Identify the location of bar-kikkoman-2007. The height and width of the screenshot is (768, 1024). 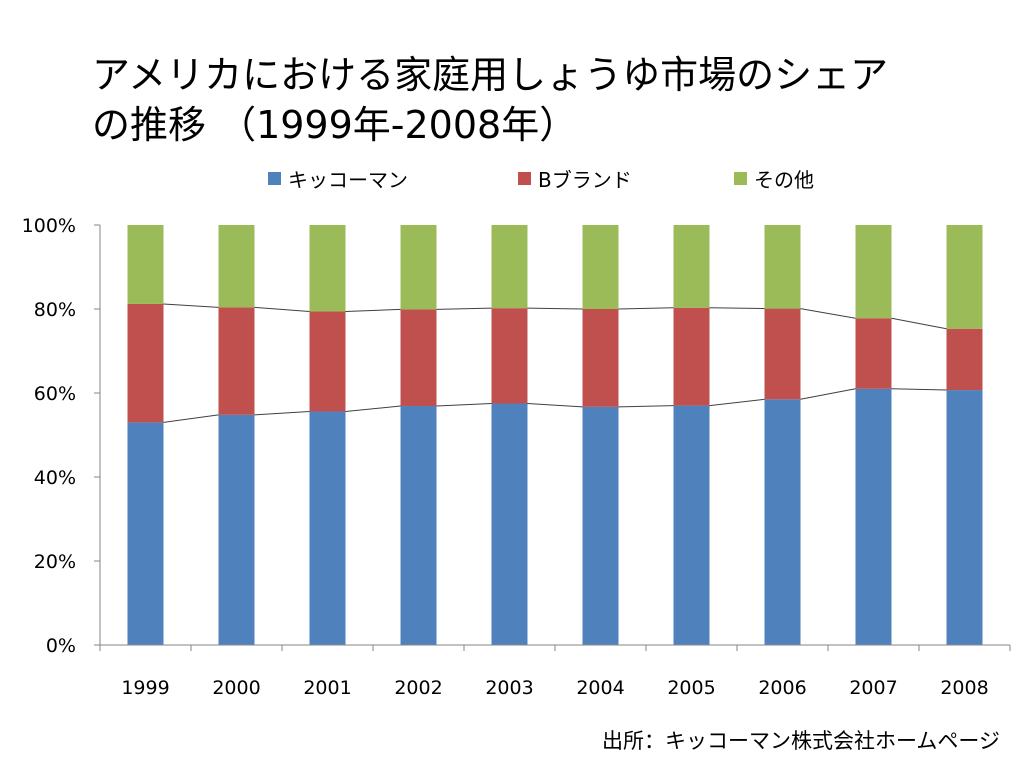
(873, 516).